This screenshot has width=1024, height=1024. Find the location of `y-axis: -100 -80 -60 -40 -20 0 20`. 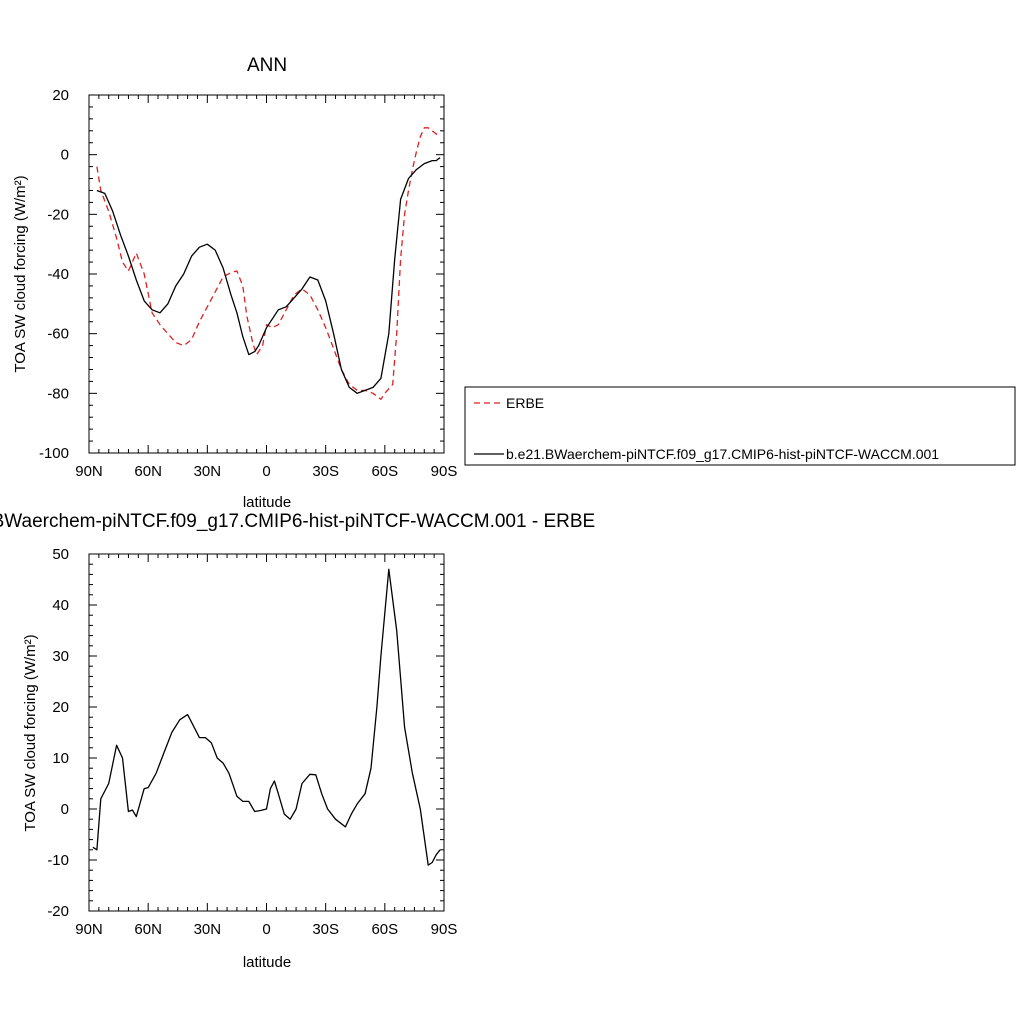

y-axis: -100 -80 -60 -40 -20 0 20 is located at coordinates (241, 274).